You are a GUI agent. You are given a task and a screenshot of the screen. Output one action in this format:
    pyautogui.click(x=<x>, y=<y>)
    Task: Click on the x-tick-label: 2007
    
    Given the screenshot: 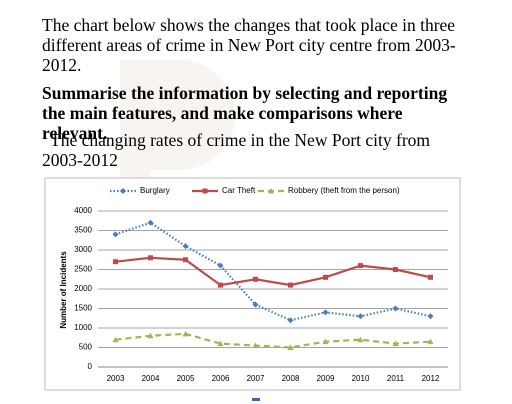 What is the action you would take?
    pyautogui.click(x=256, y=378)
    